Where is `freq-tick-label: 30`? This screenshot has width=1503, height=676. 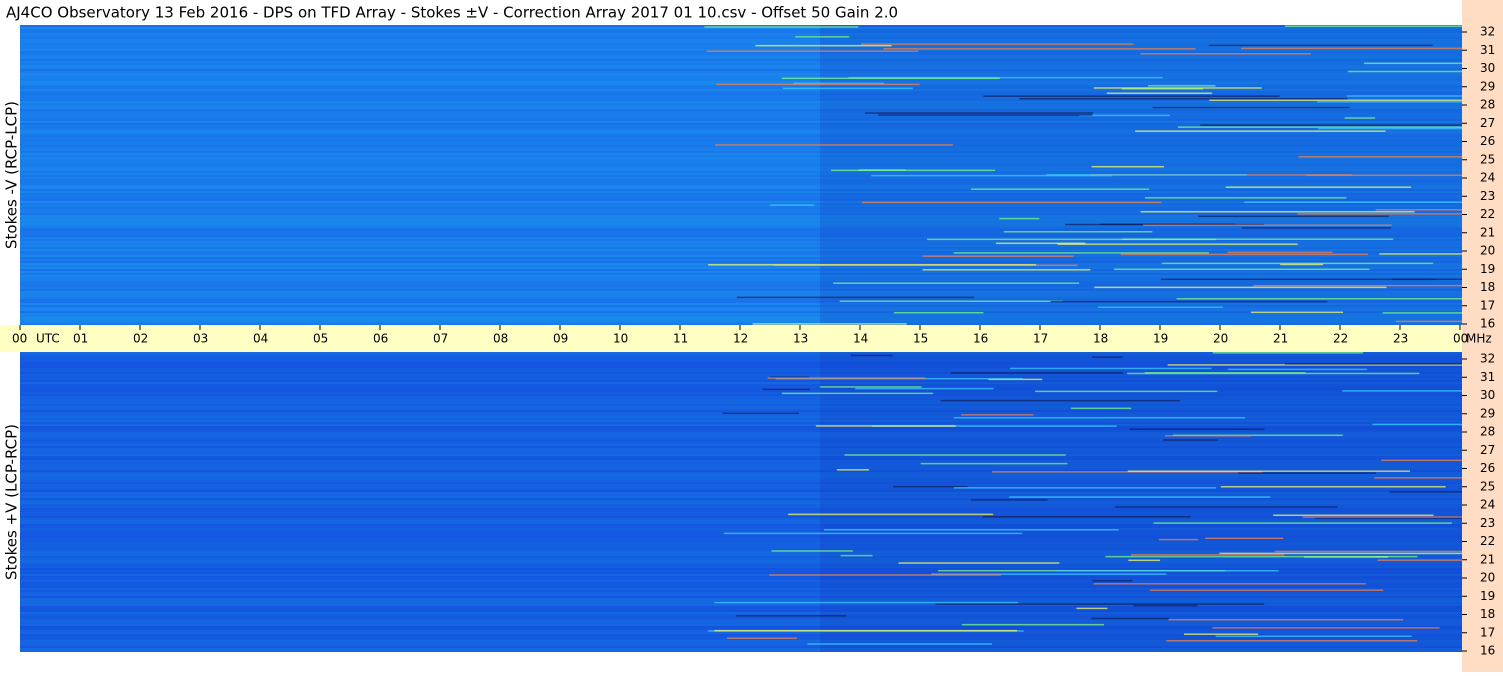
freq-tick-label: 30 is located at coordinates (1487, 395).